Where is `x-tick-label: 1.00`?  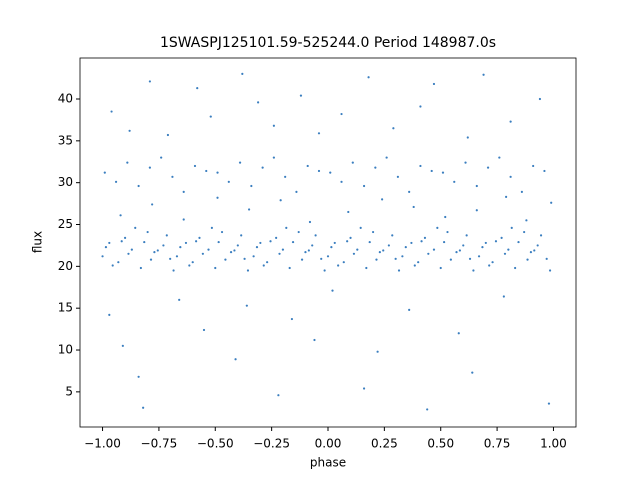
x-tick-label: 1.00 is located at coordinates (553, 444).